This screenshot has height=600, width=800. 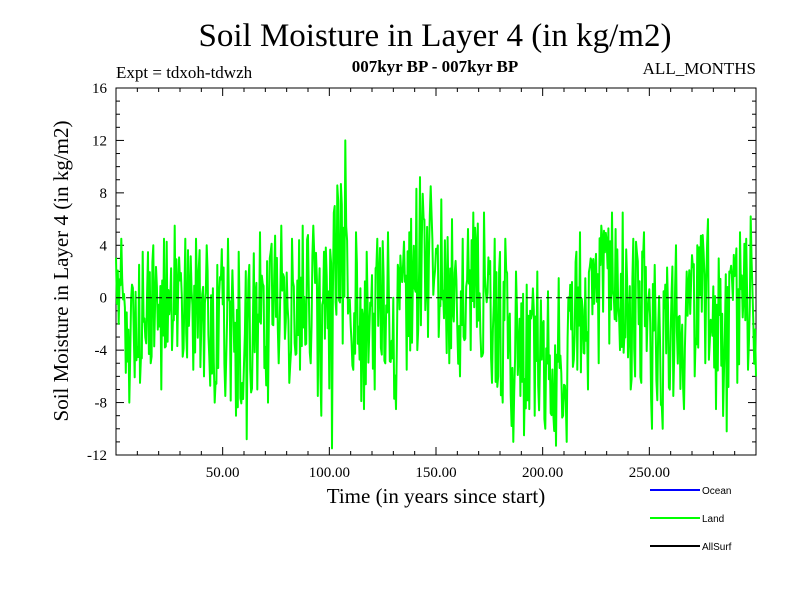 I want to click on legend: Ocean Land AllSurf, so click(x=691, y=519).